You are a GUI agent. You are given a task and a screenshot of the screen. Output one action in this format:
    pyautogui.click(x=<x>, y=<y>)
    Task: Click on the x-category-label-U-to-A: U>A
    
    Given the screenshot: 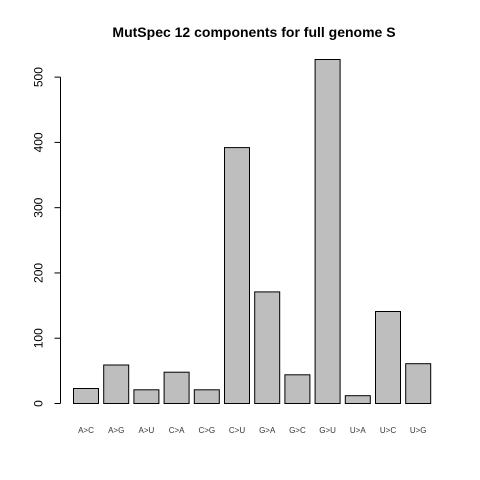 What is the action you would take?
    pyautogui.click(x=358, y=430)
    